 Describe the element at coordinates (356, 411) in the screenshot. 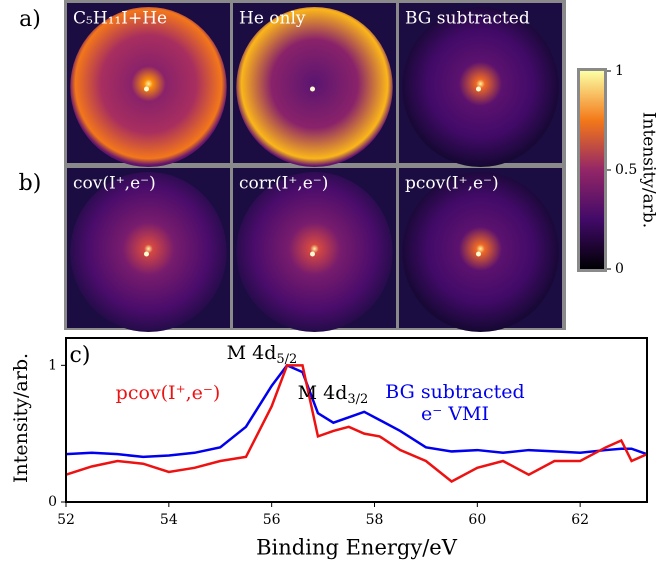

I see `line` at that location.